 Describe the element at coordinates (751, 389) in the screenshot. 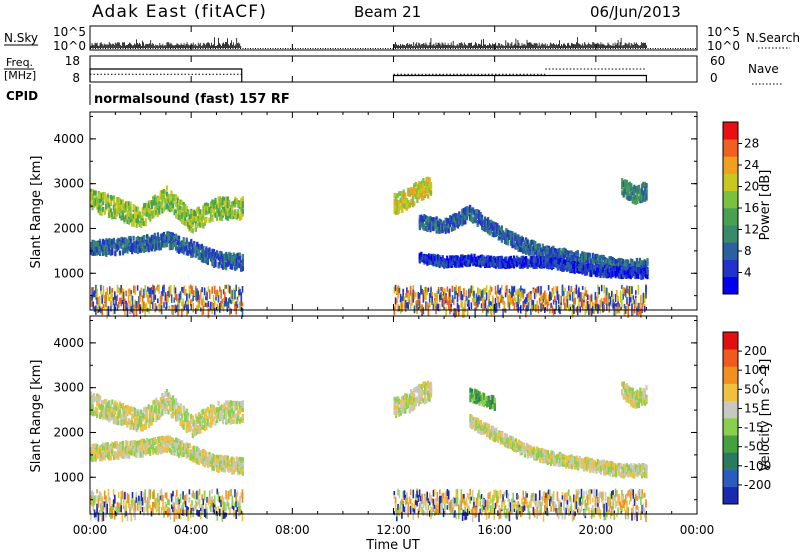

I see `colorbar-tick-label: 50` at that location.